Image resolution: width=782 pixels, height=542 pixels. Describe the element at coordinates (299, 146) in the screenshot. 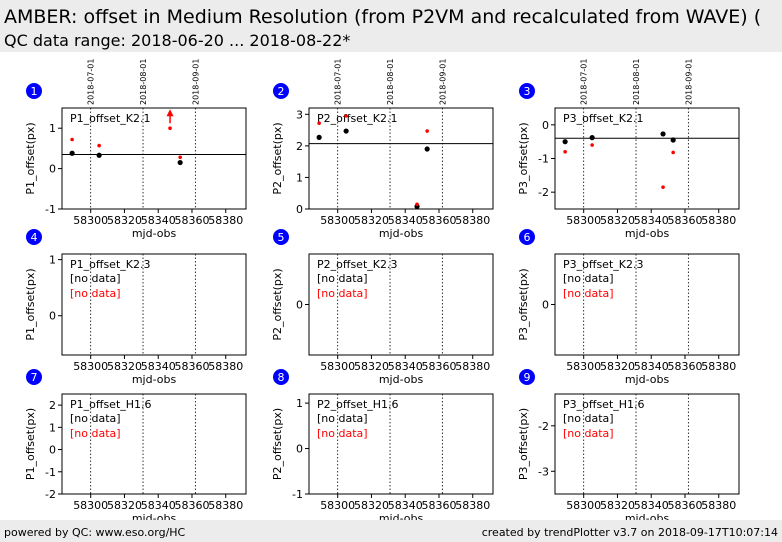

I see `panel-2-y-tick-label-3: 2` at that location.